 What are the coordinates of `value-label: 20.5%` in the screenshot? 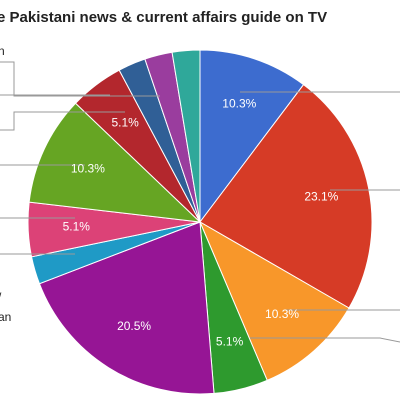 It's located at (134, 326).